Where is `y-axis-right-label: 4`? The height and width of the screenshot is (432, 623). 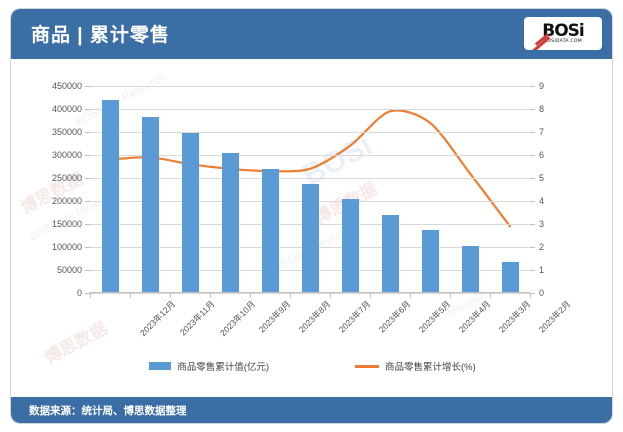 y-axis-right-label: 4 is located at coordinates (542, 201).